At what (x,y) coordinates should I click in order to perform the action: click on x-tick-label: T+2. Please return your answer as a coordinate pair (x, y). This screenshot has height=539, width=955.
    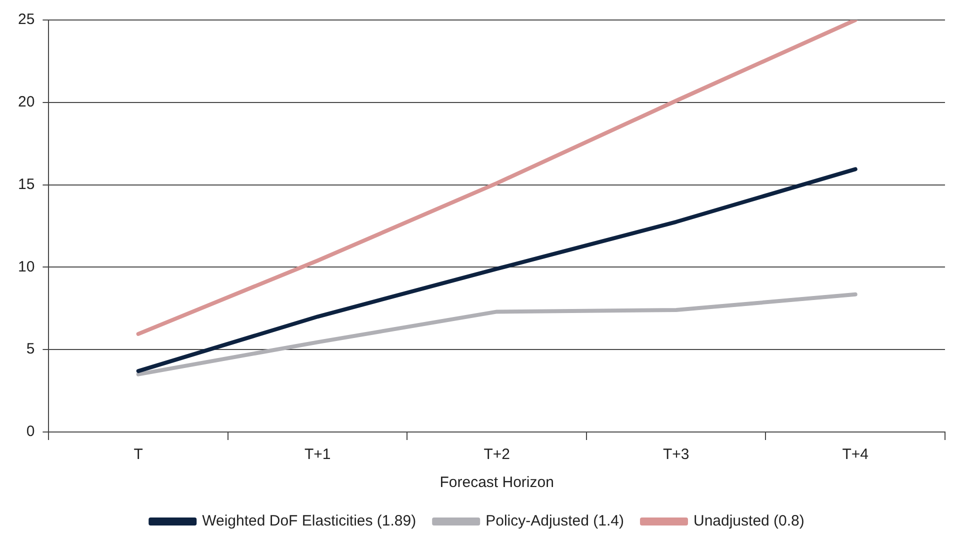
    Looking at the image, I should click on (497, 455).